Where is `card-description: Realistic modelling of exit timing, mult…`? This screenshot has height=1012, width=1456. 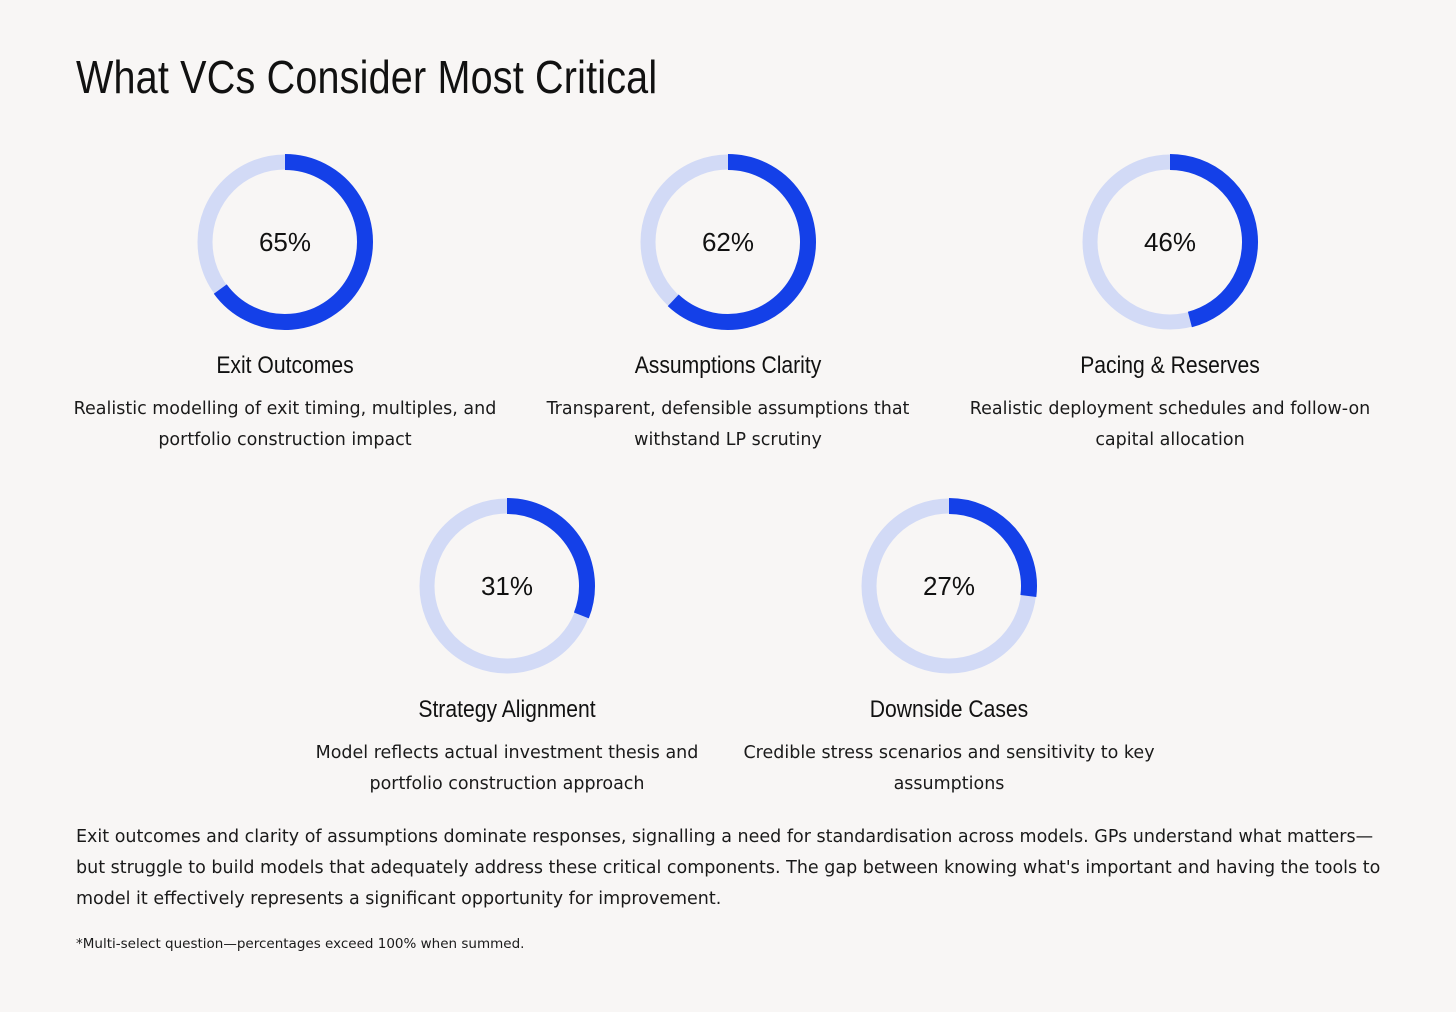 card-description: Realistic modelling of exit timing, mult… is located at coordinates (285, 424).